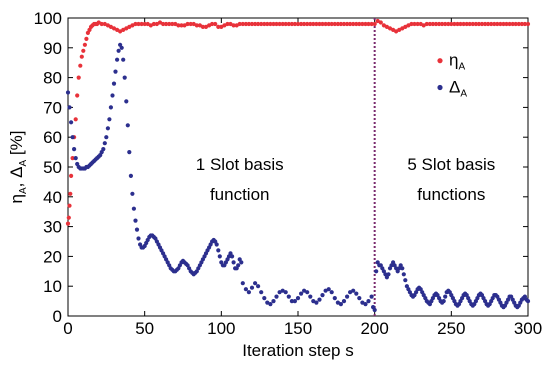 The height and width of the screenshot is (369, 560). What do you see at coordinates (52, 256) in the screenshot?
I see `y-tick-label: 20` at bounding box center [52, 256].